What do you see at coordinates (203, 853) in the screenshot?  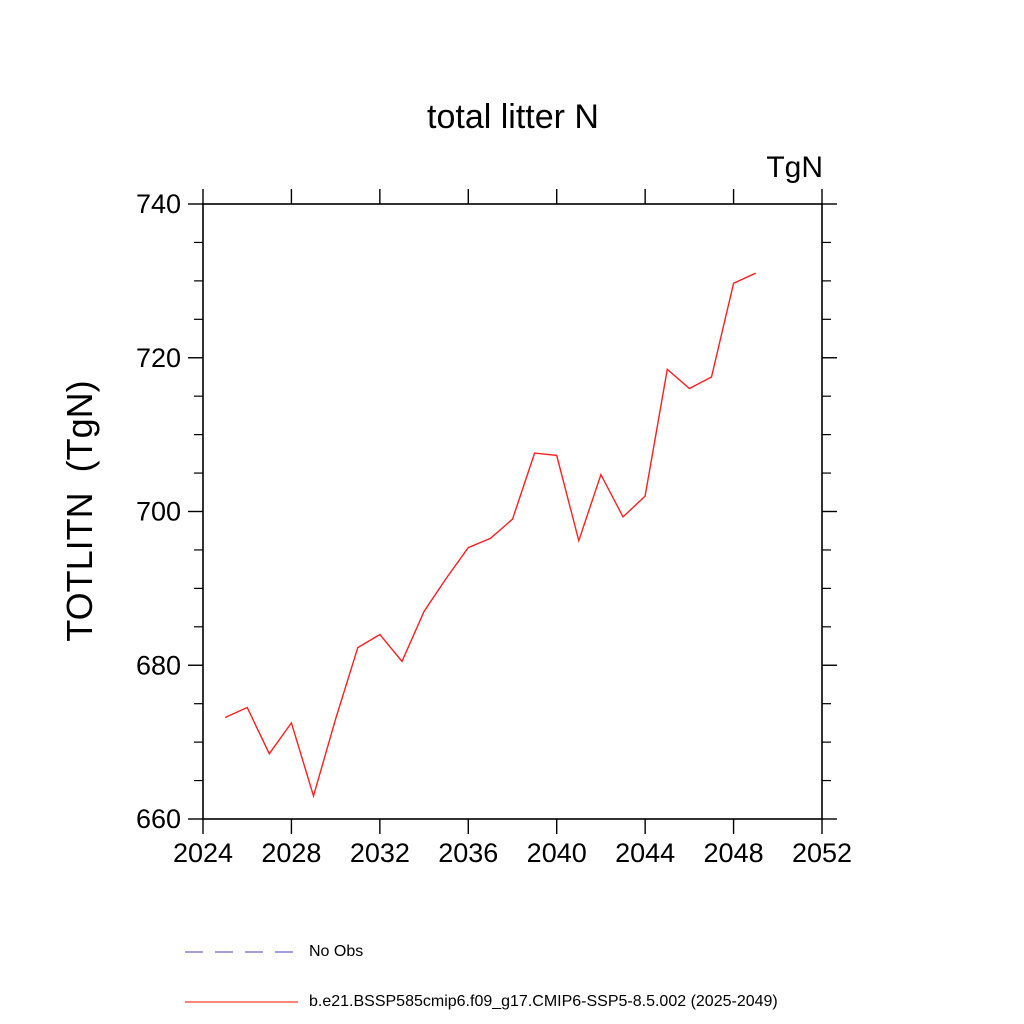 I see `x-tick-label: 2024` at bounding box center [203, 853].